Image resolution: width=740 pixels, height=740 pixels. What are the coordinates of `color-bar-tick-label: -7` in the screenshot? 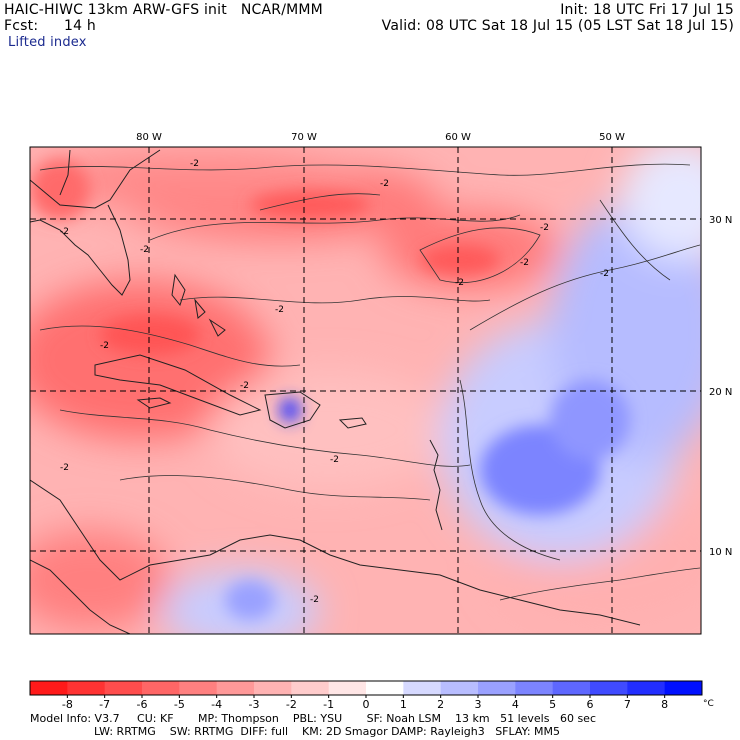 It's located at (104, 704).